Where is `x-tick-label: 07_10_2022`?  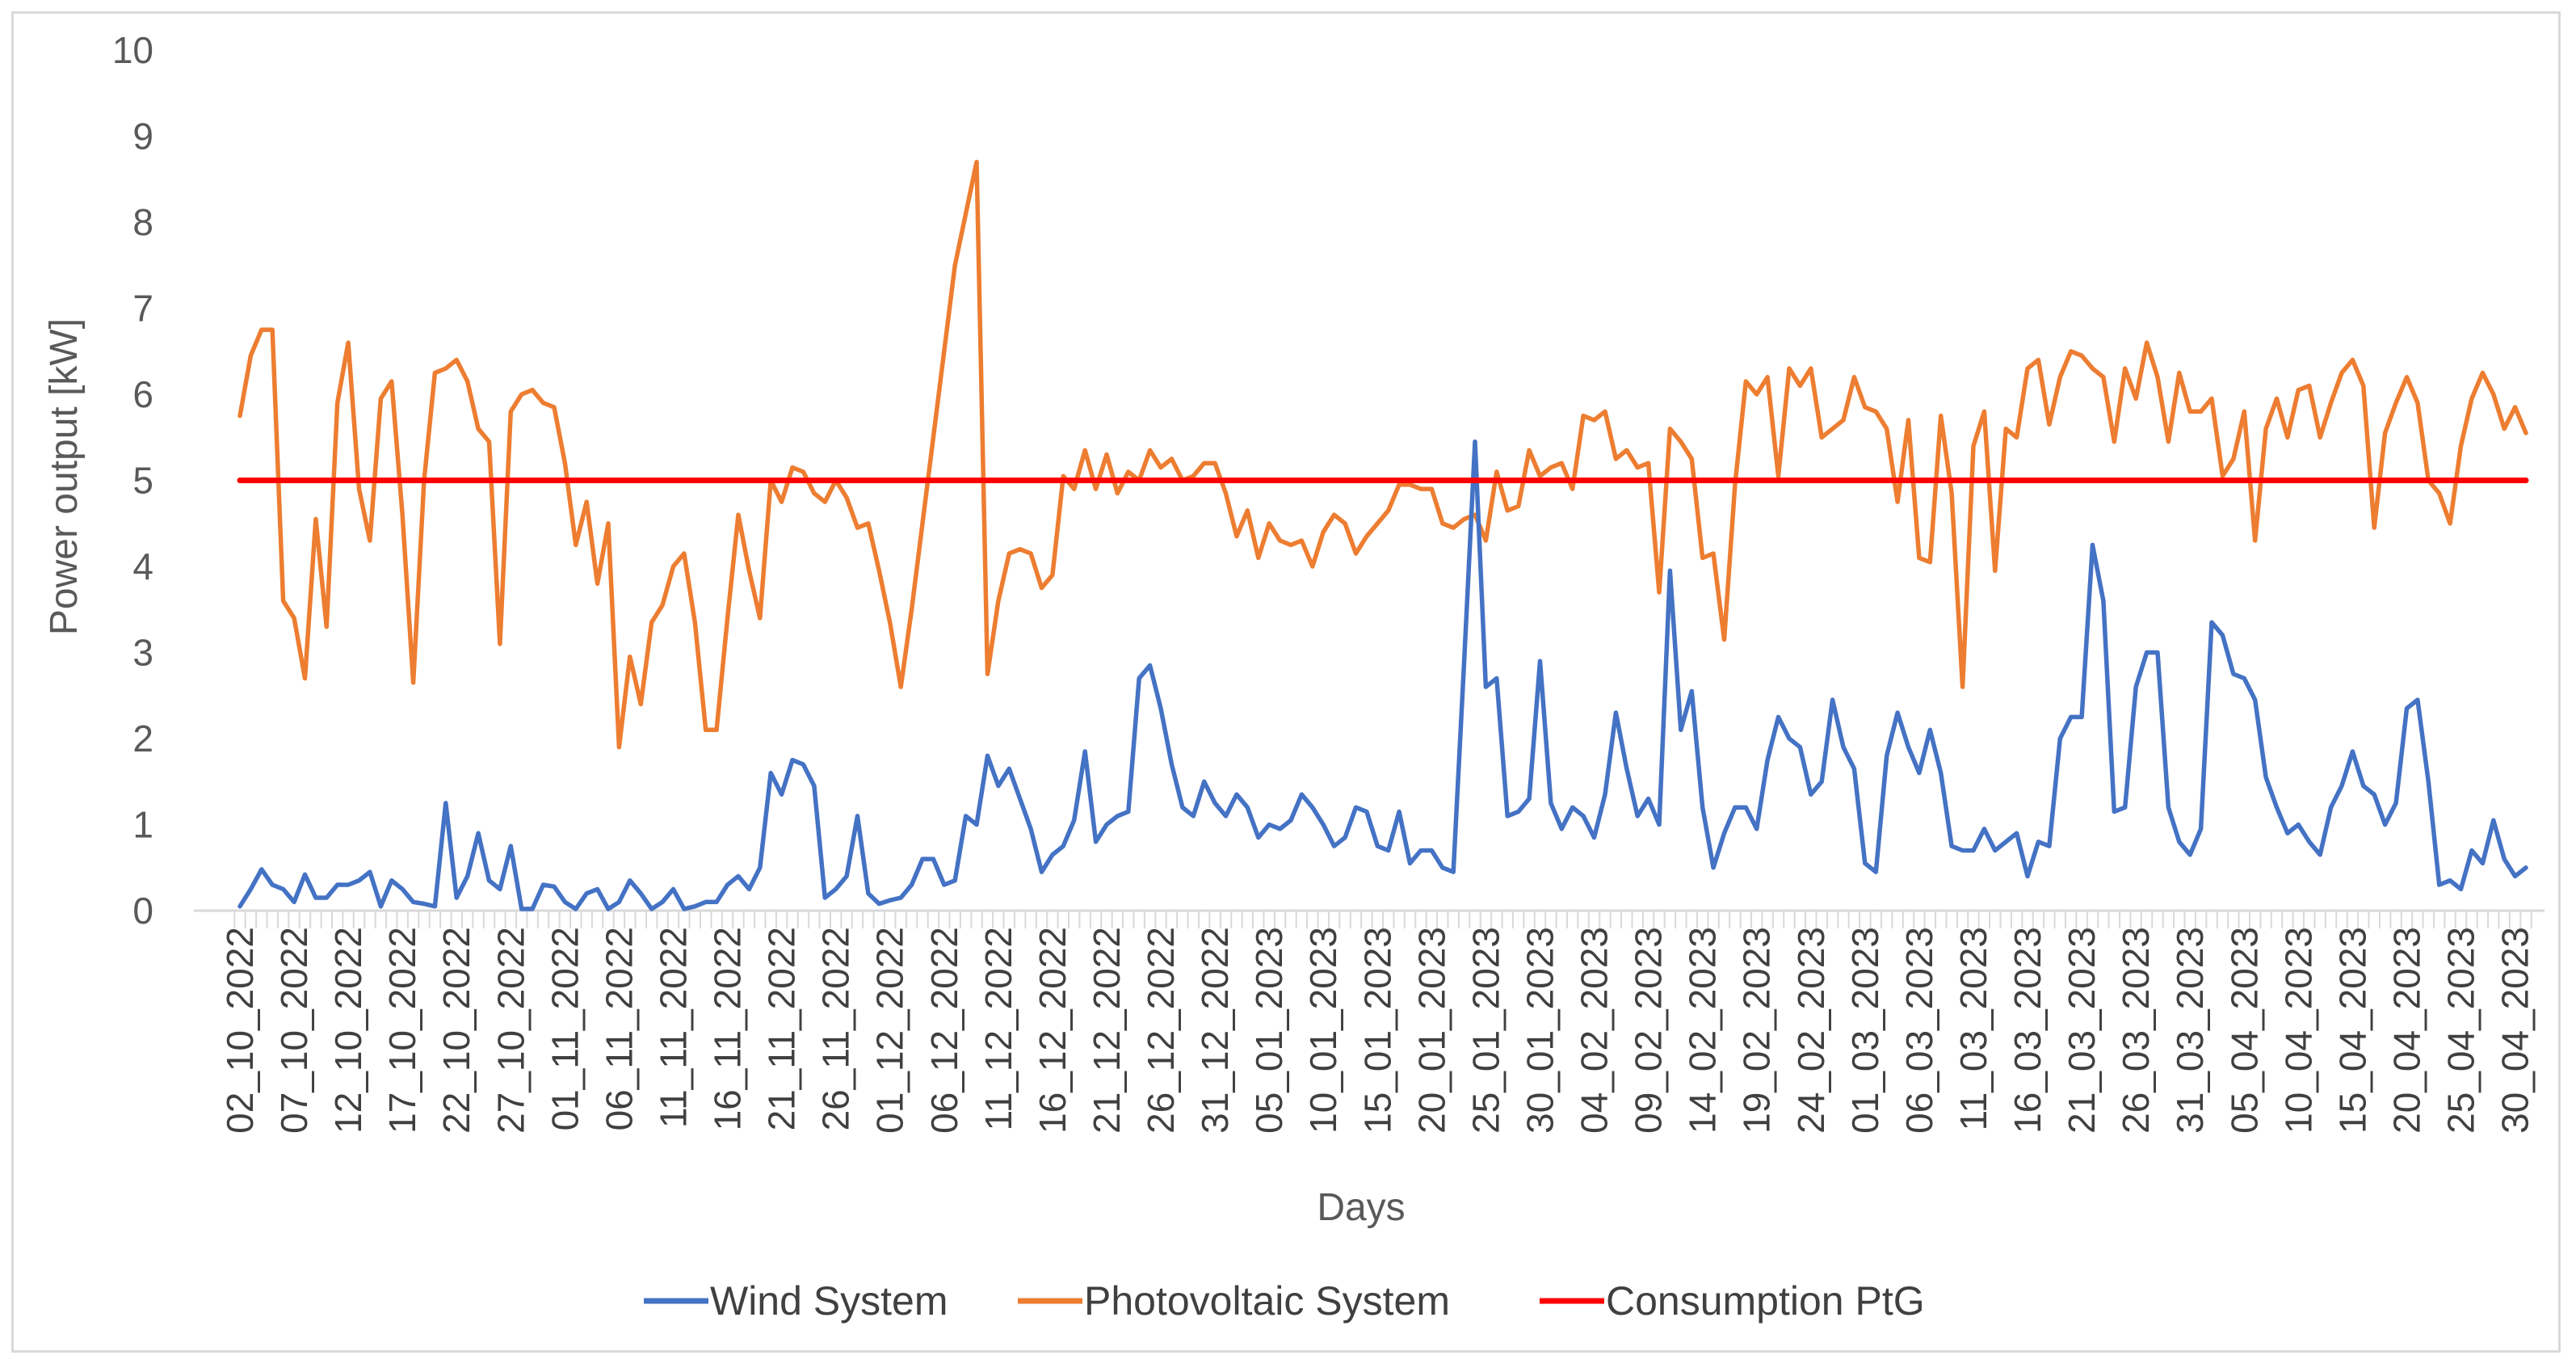
x-tick-label: 07_10_2022 is located at coordinates (294, 1030).